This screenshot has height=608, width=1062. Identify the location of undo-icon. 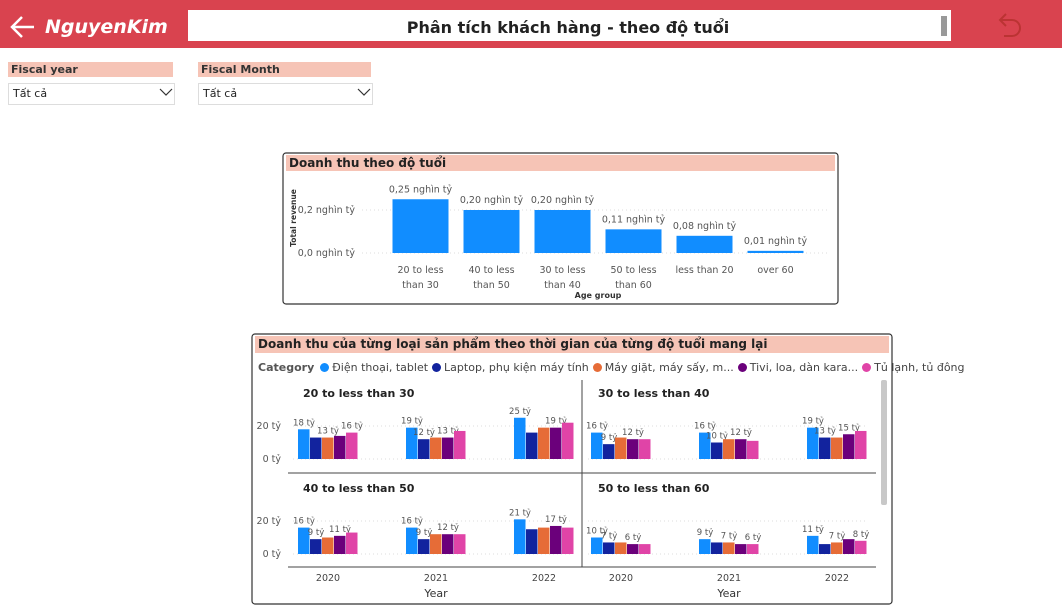
(1009, 25).